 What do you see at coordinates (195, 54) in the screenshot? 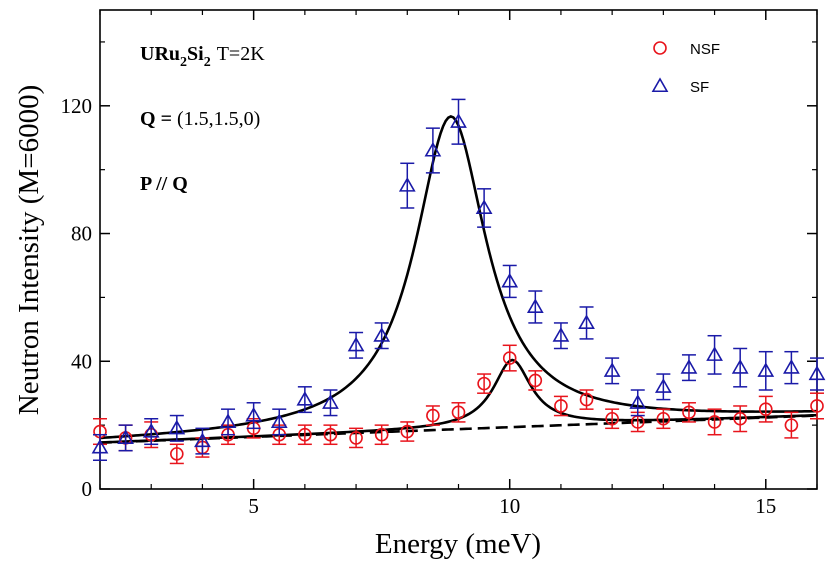
I see `compound-mid: Si` at bounding box center [195, 54].